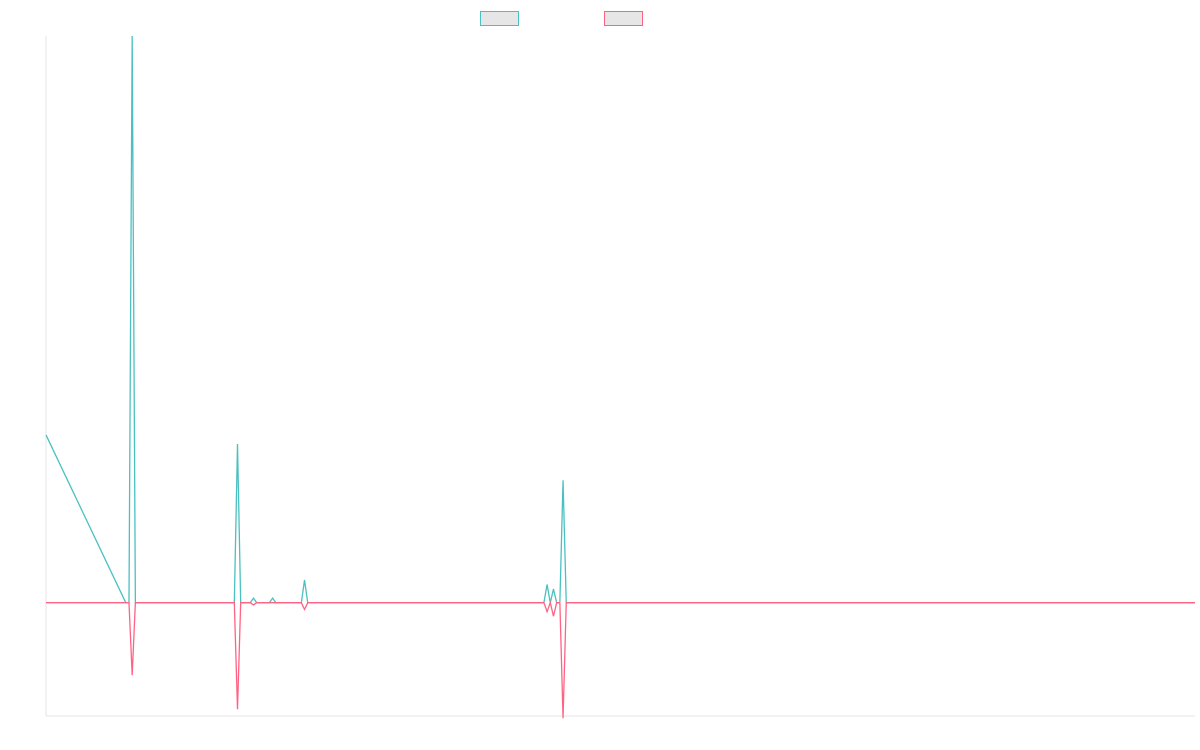  What do you see at coordinates (600, 18) in the screenshot?
I see `legend` at bounding box center [600, 18].